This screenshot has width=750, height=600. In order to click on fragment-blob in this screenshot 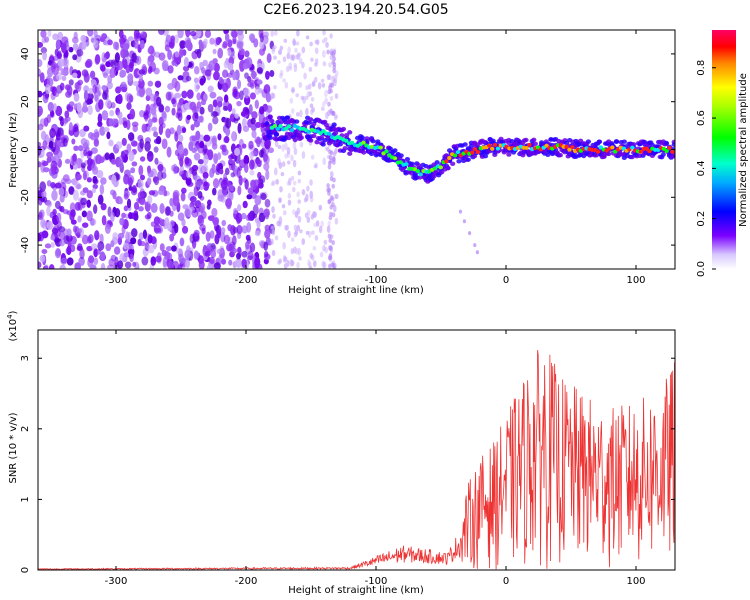, I will do `click(470, 233)`.